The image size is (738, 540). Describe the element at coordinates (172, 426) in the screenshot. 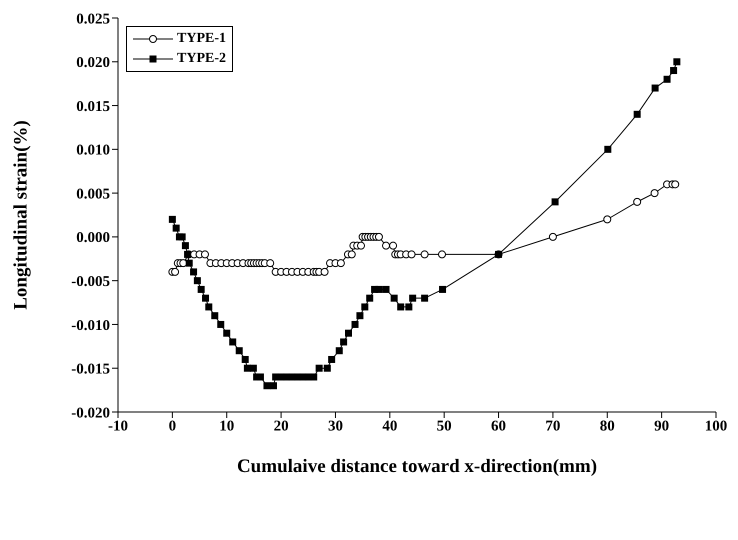

I see `x-tick-label: 0` at that location.